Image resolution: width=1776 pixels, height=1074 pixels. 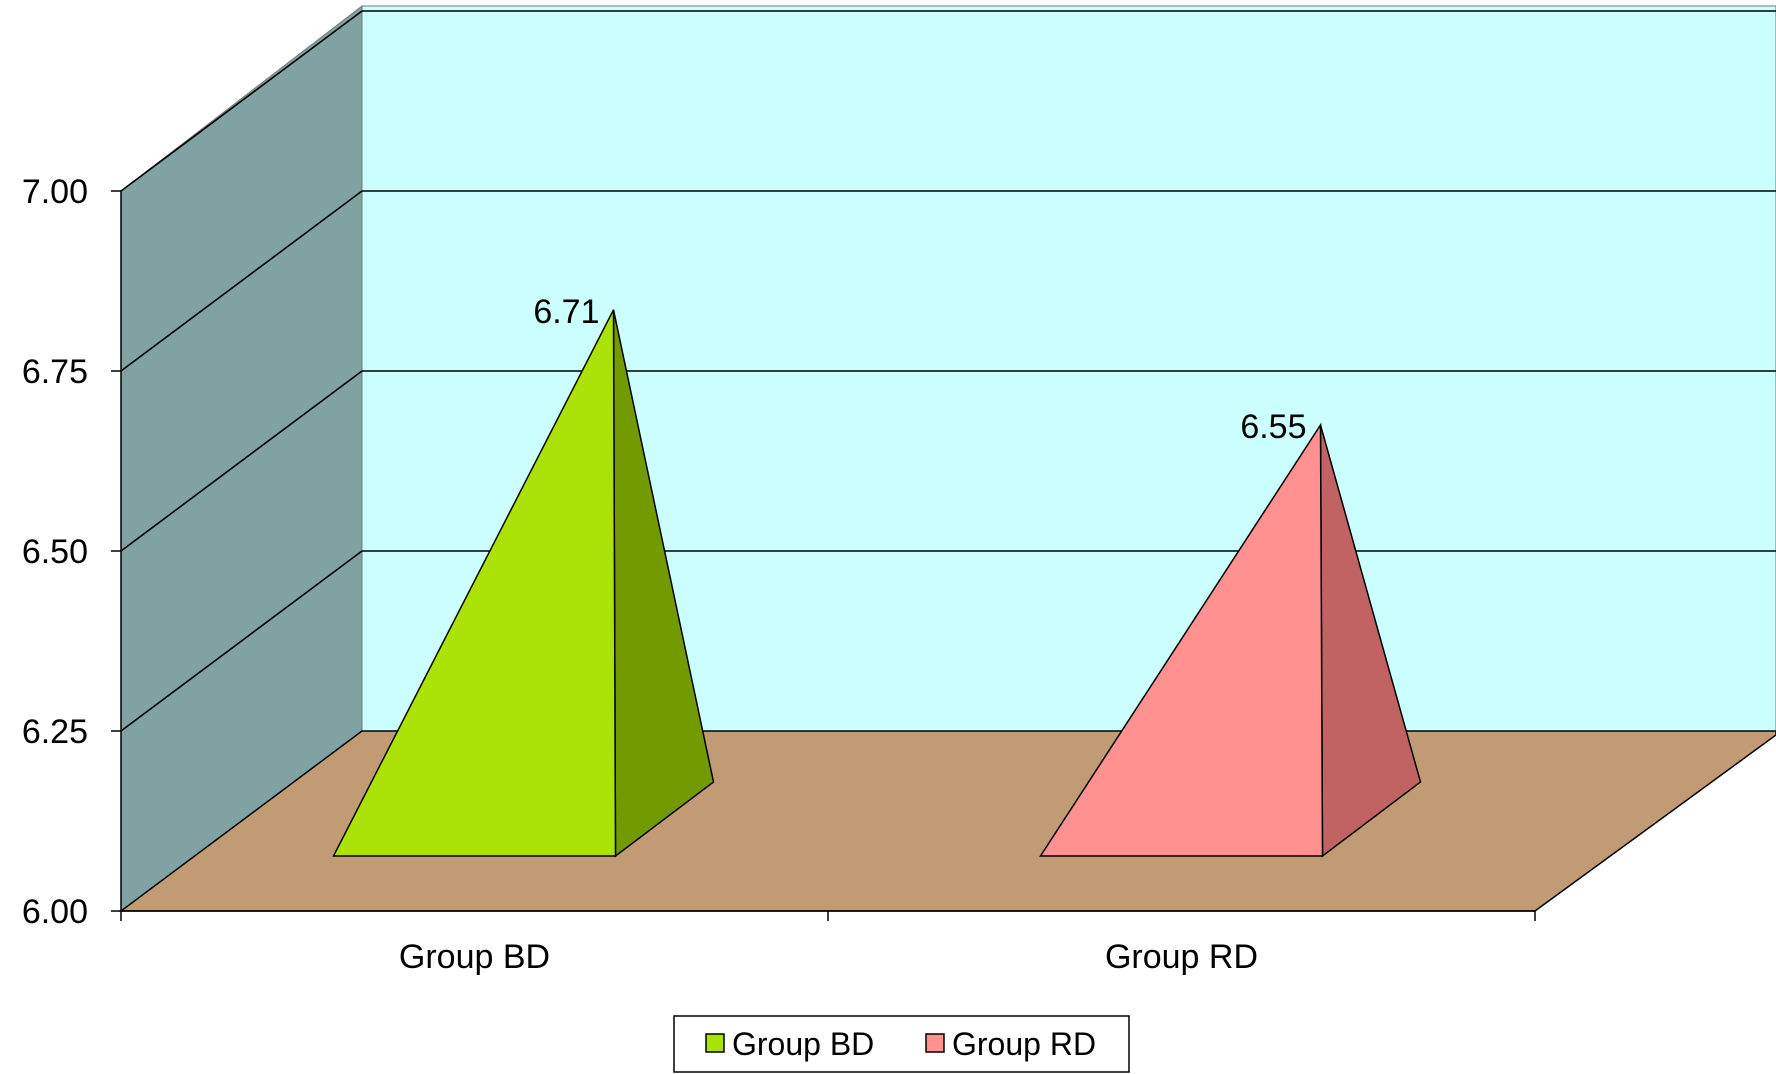 I want to click on x-axis: Group BD Group RD, so click(x=828, y=943).